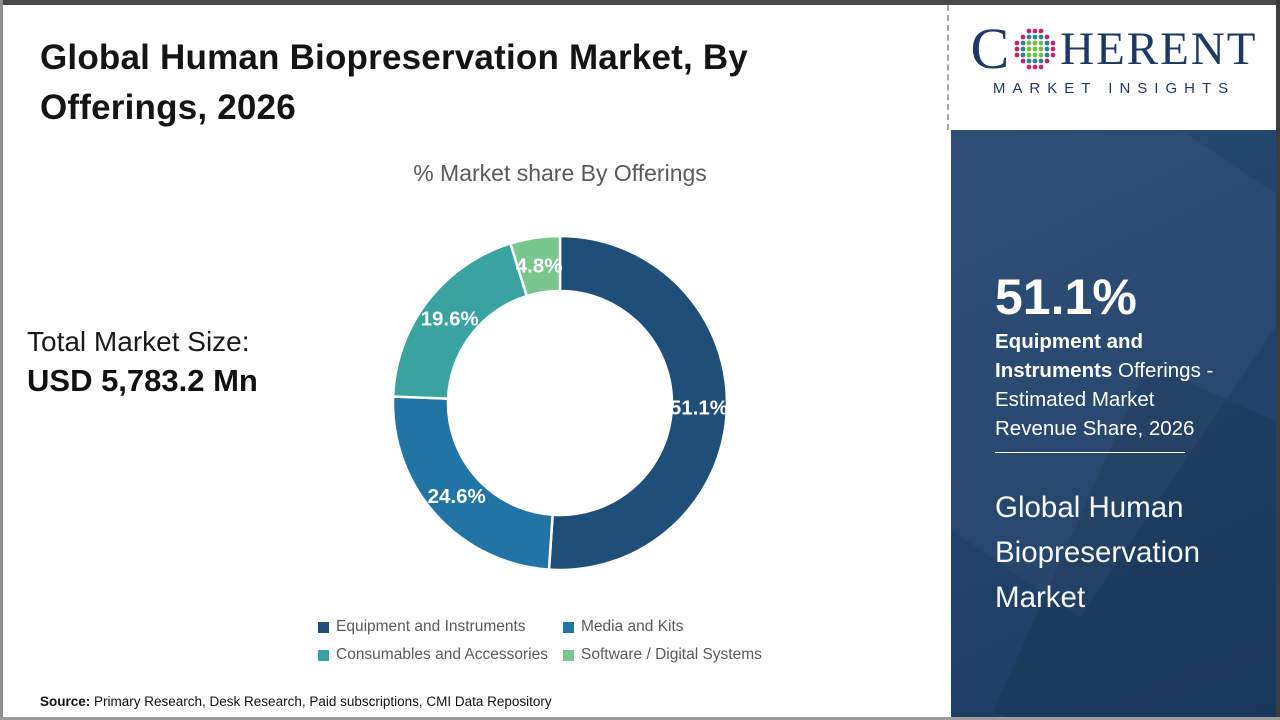 This screenshot has width=1280, height=720. Describe the element at coordinates (1066, 297) in the screenshot. I see `sidebar-highlight-value: 51.1%` at that location.